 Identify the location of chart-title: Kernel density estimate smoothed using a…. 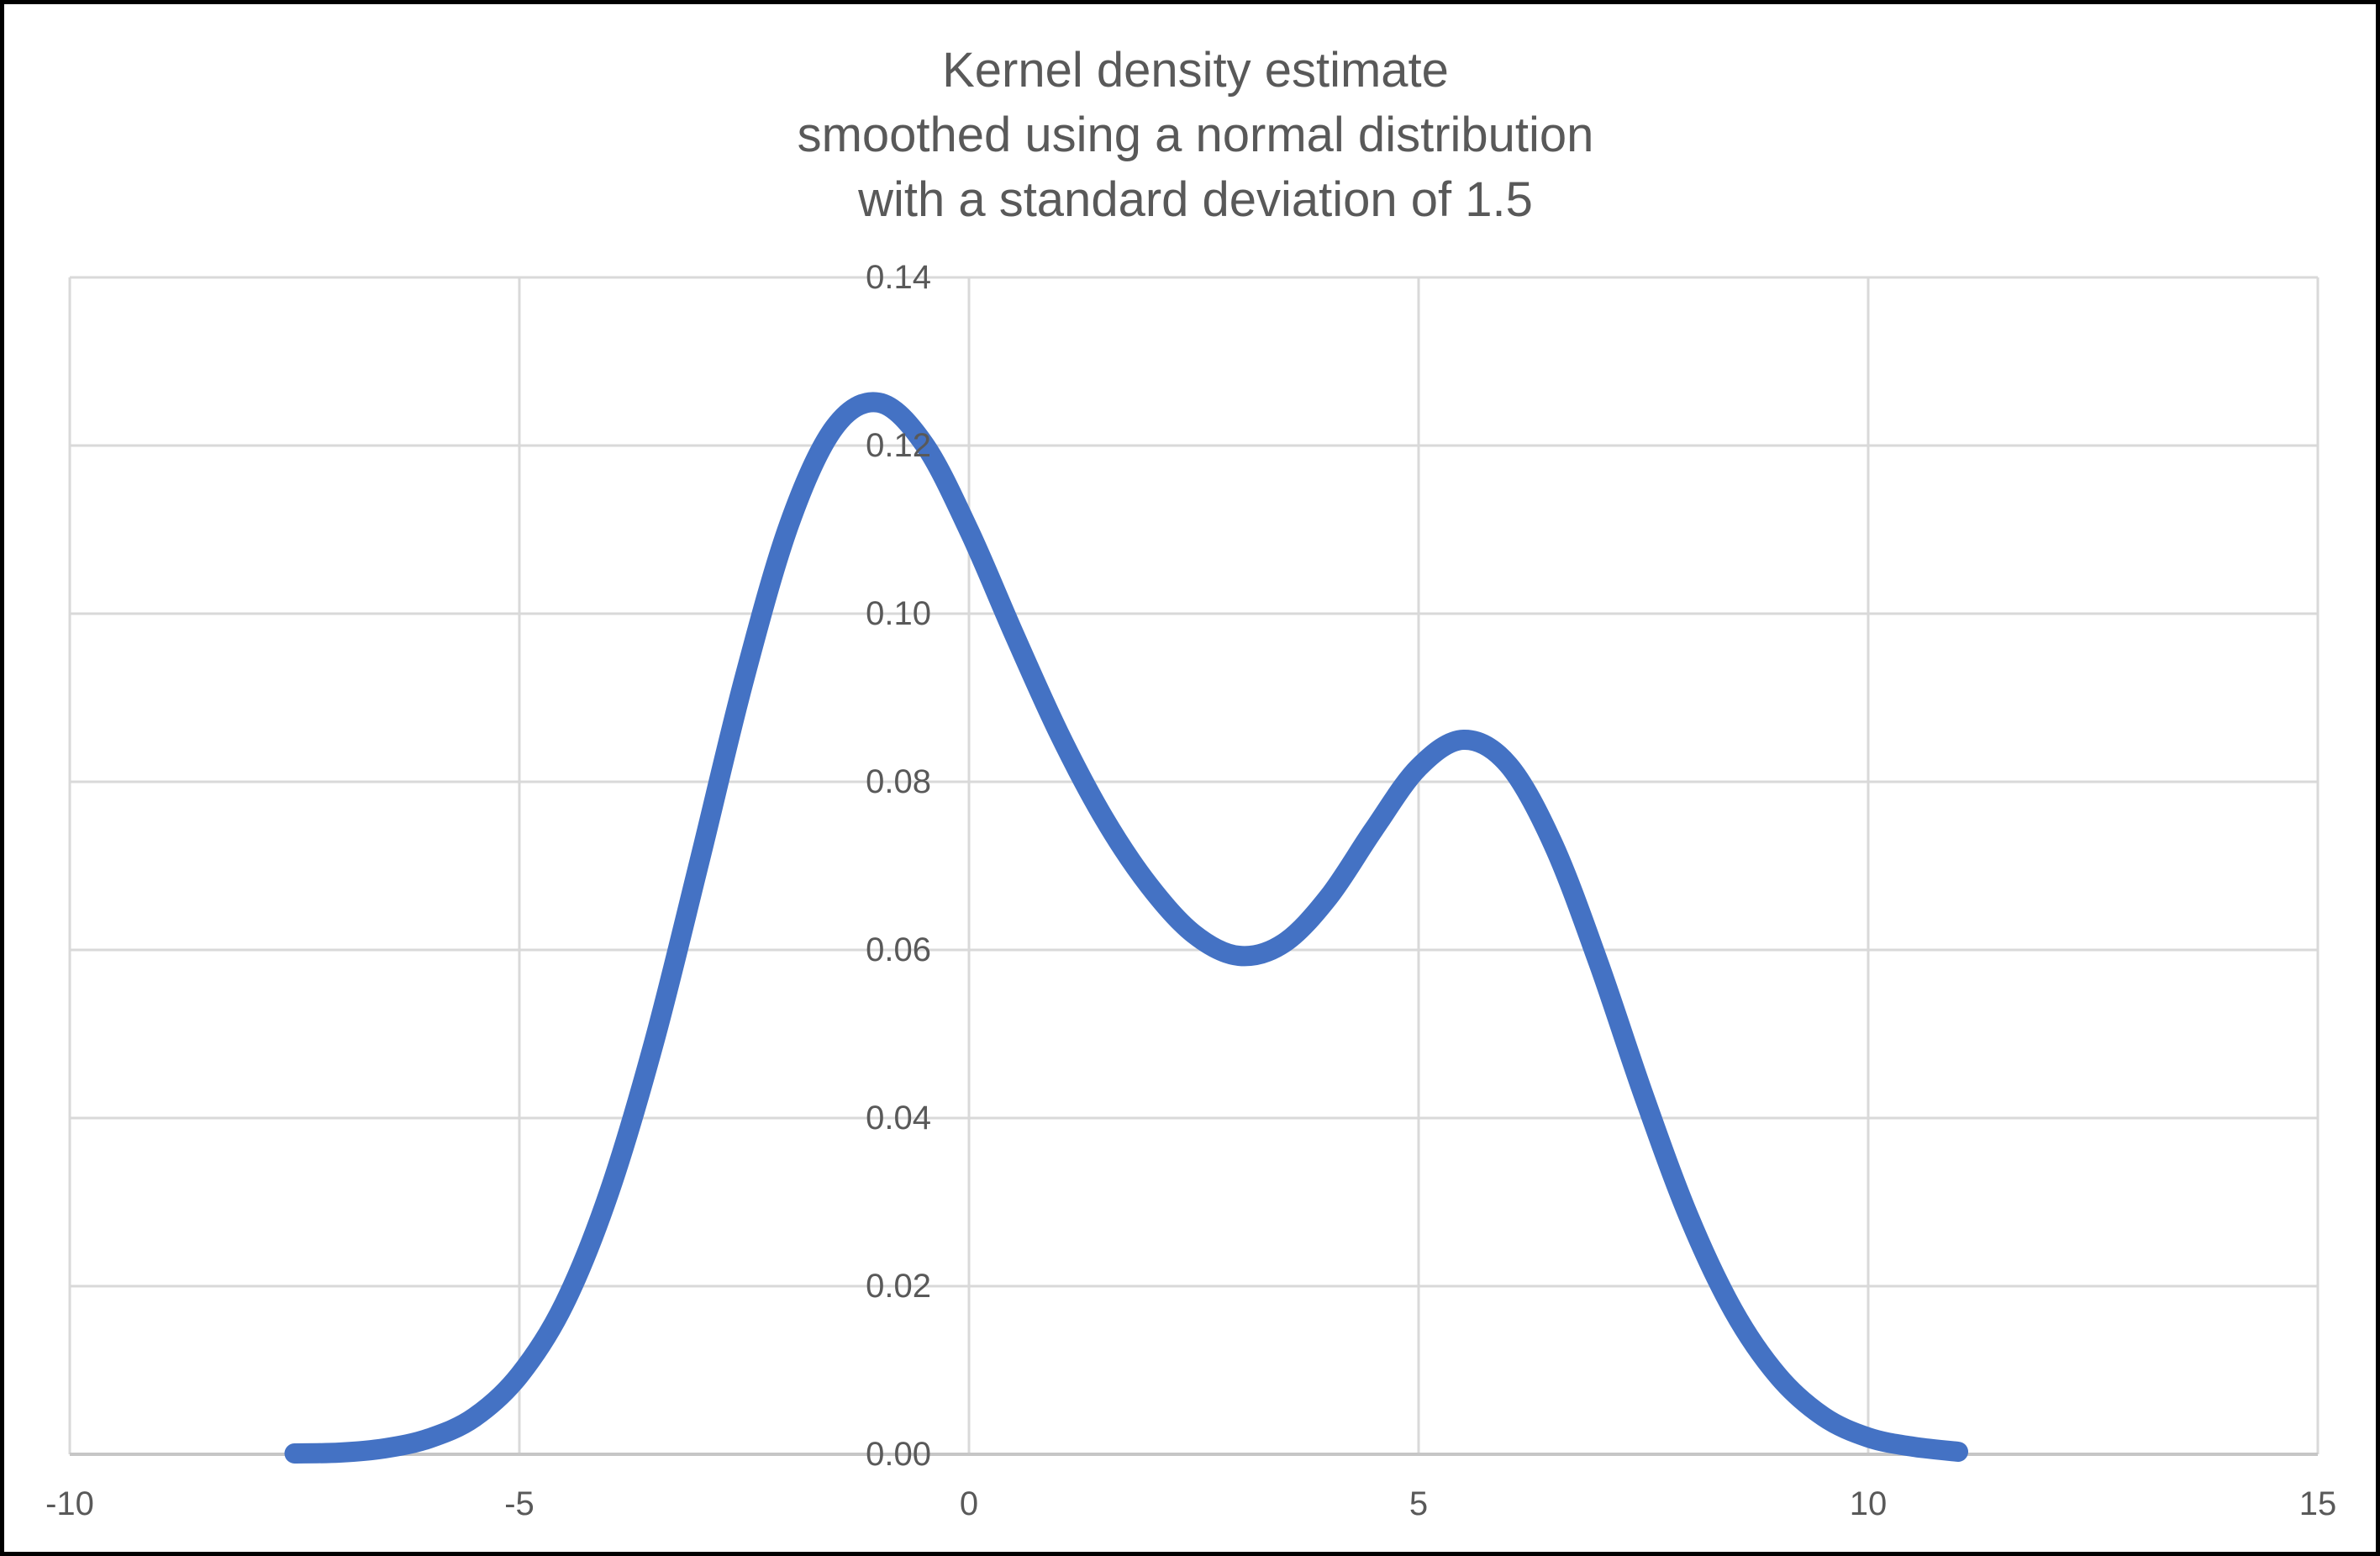
(1195, 135).